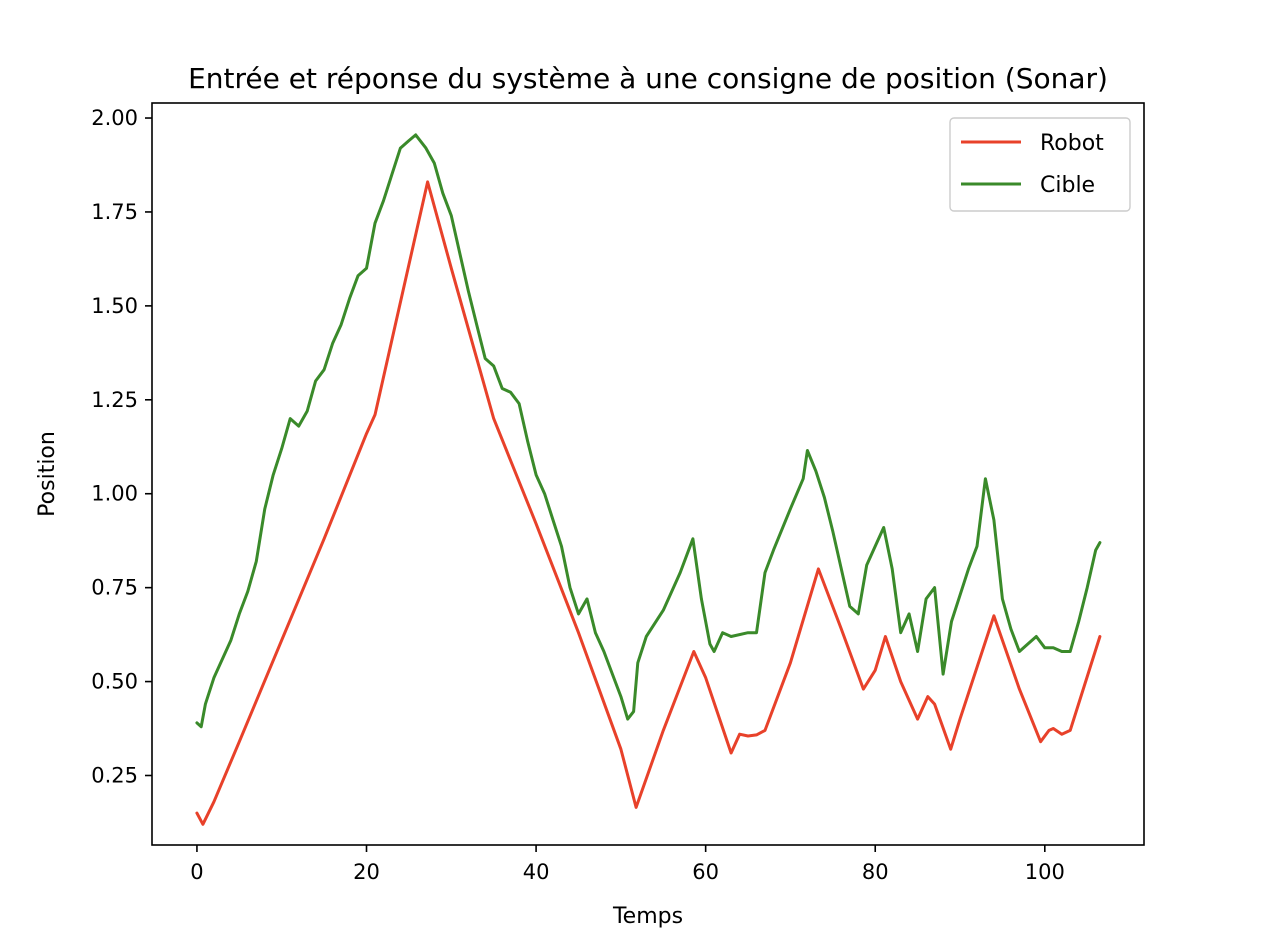 The height and width of the screenshot is (944, 1264). Describe the element at coordinates (114, 775) in the screenshot. I see `y-tick-label: 0.25` at that location.